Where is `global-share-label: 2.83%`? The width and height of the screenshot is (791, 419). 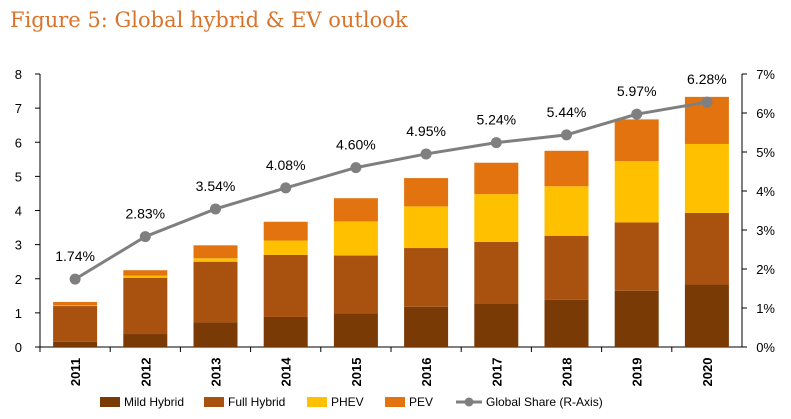 global-share-label: 2.83% is located at coordinates (145, 214).